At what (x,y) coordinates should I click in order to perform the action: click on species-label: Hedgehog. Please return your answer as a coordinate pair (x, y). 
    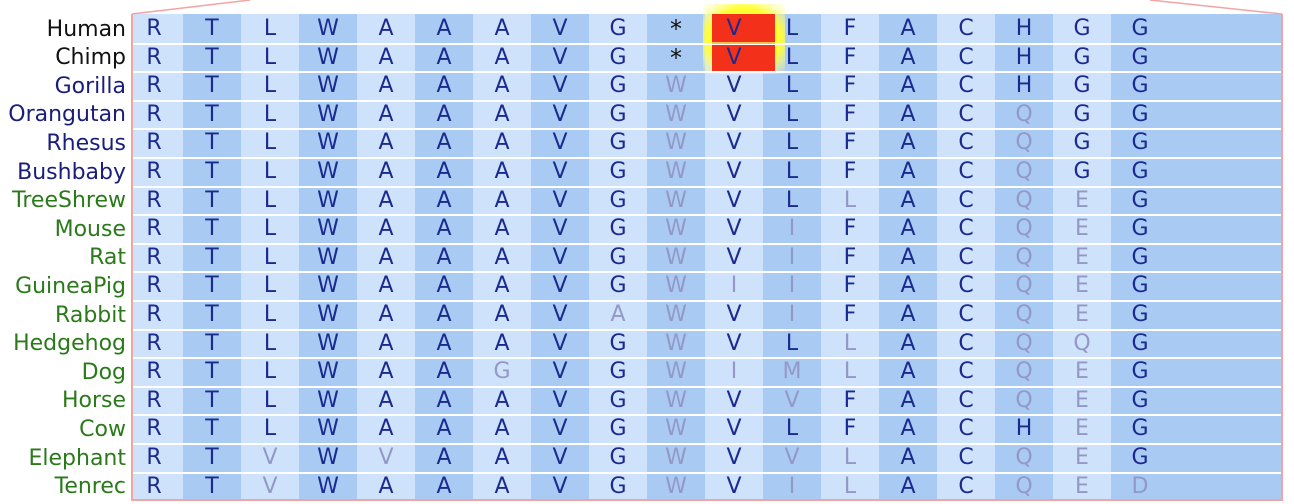
    Looking at the image, I should click on (69, 344).